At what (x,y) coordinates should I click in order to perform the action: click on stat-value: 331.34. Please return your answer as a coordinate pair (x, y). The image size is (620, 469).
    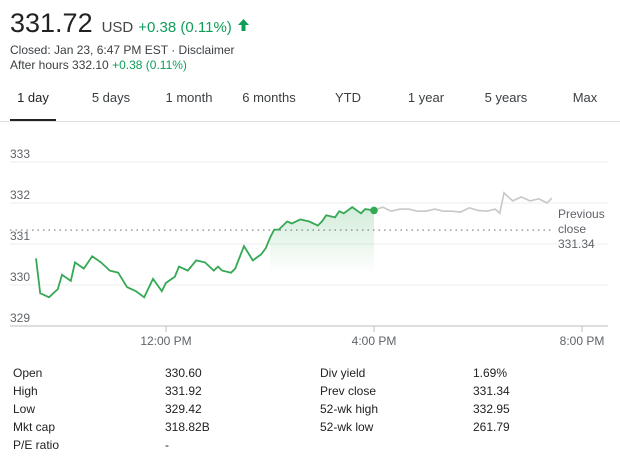
    Looking at the image, I should click on (491, 391).